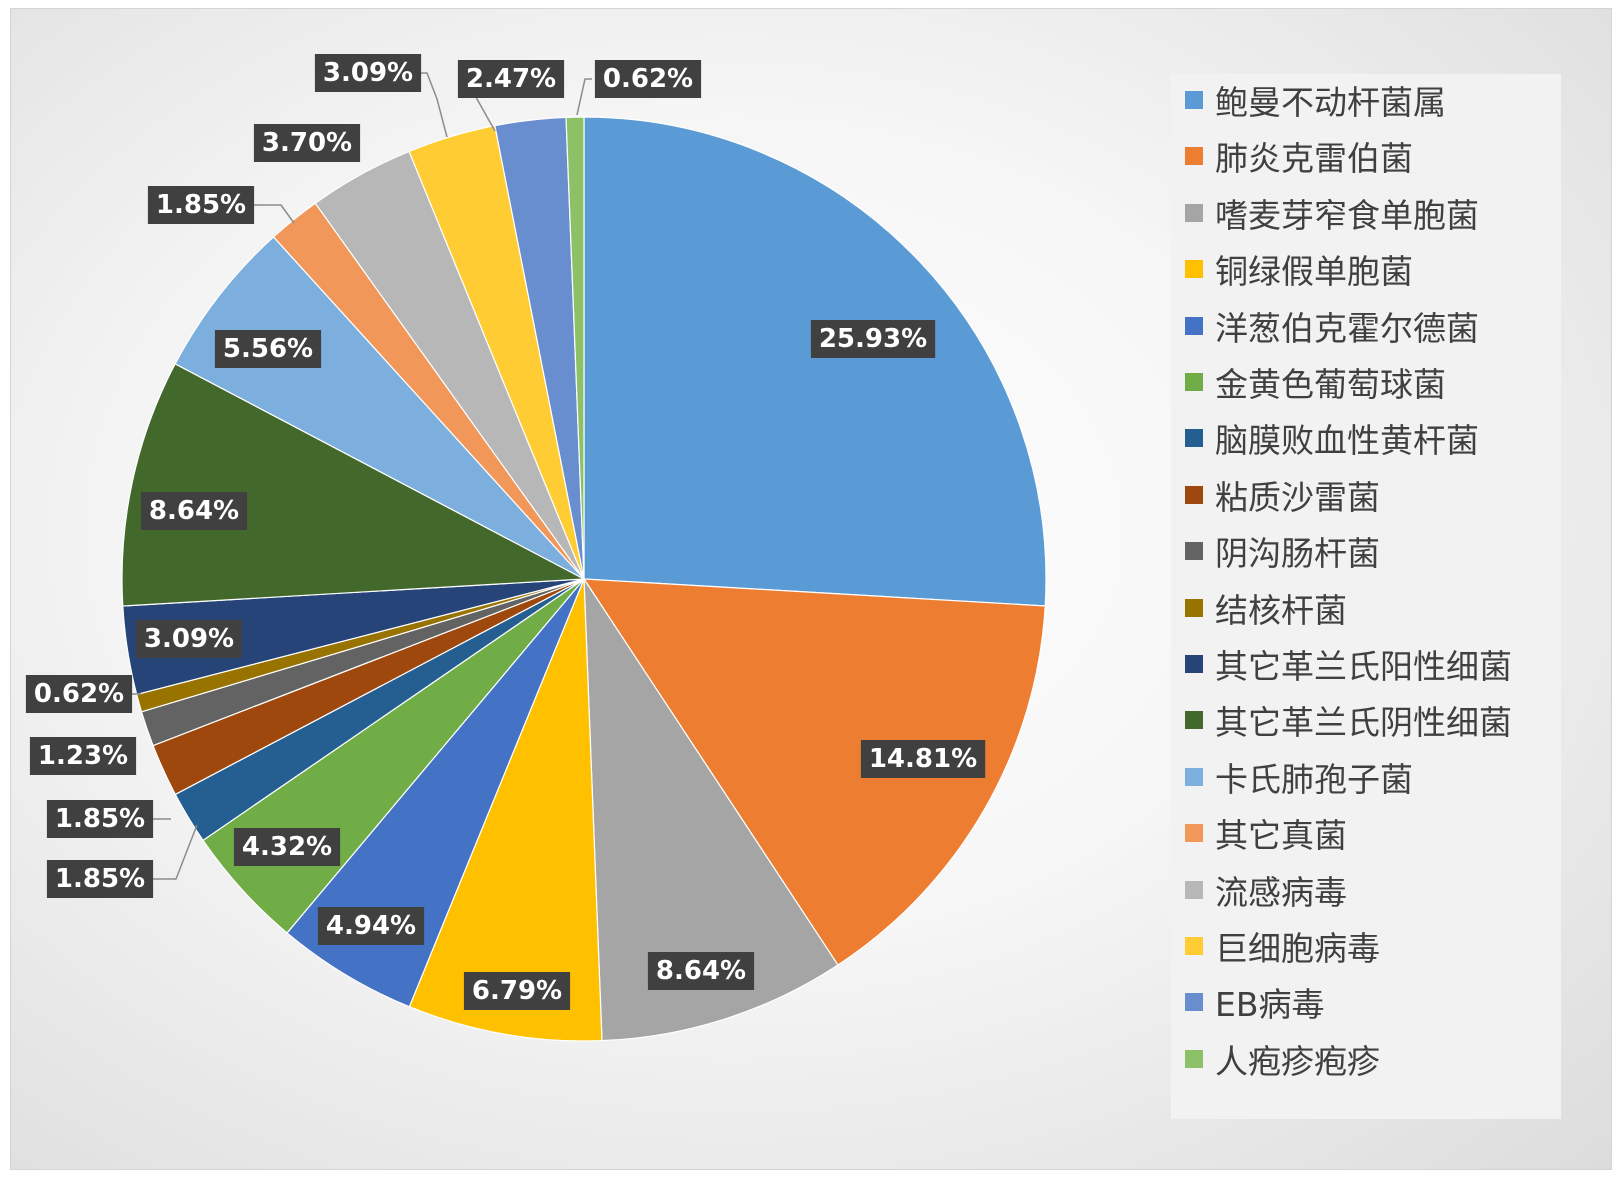  I want to click on legend-item: 铜绿假单胞菌, so click(1299, 270).